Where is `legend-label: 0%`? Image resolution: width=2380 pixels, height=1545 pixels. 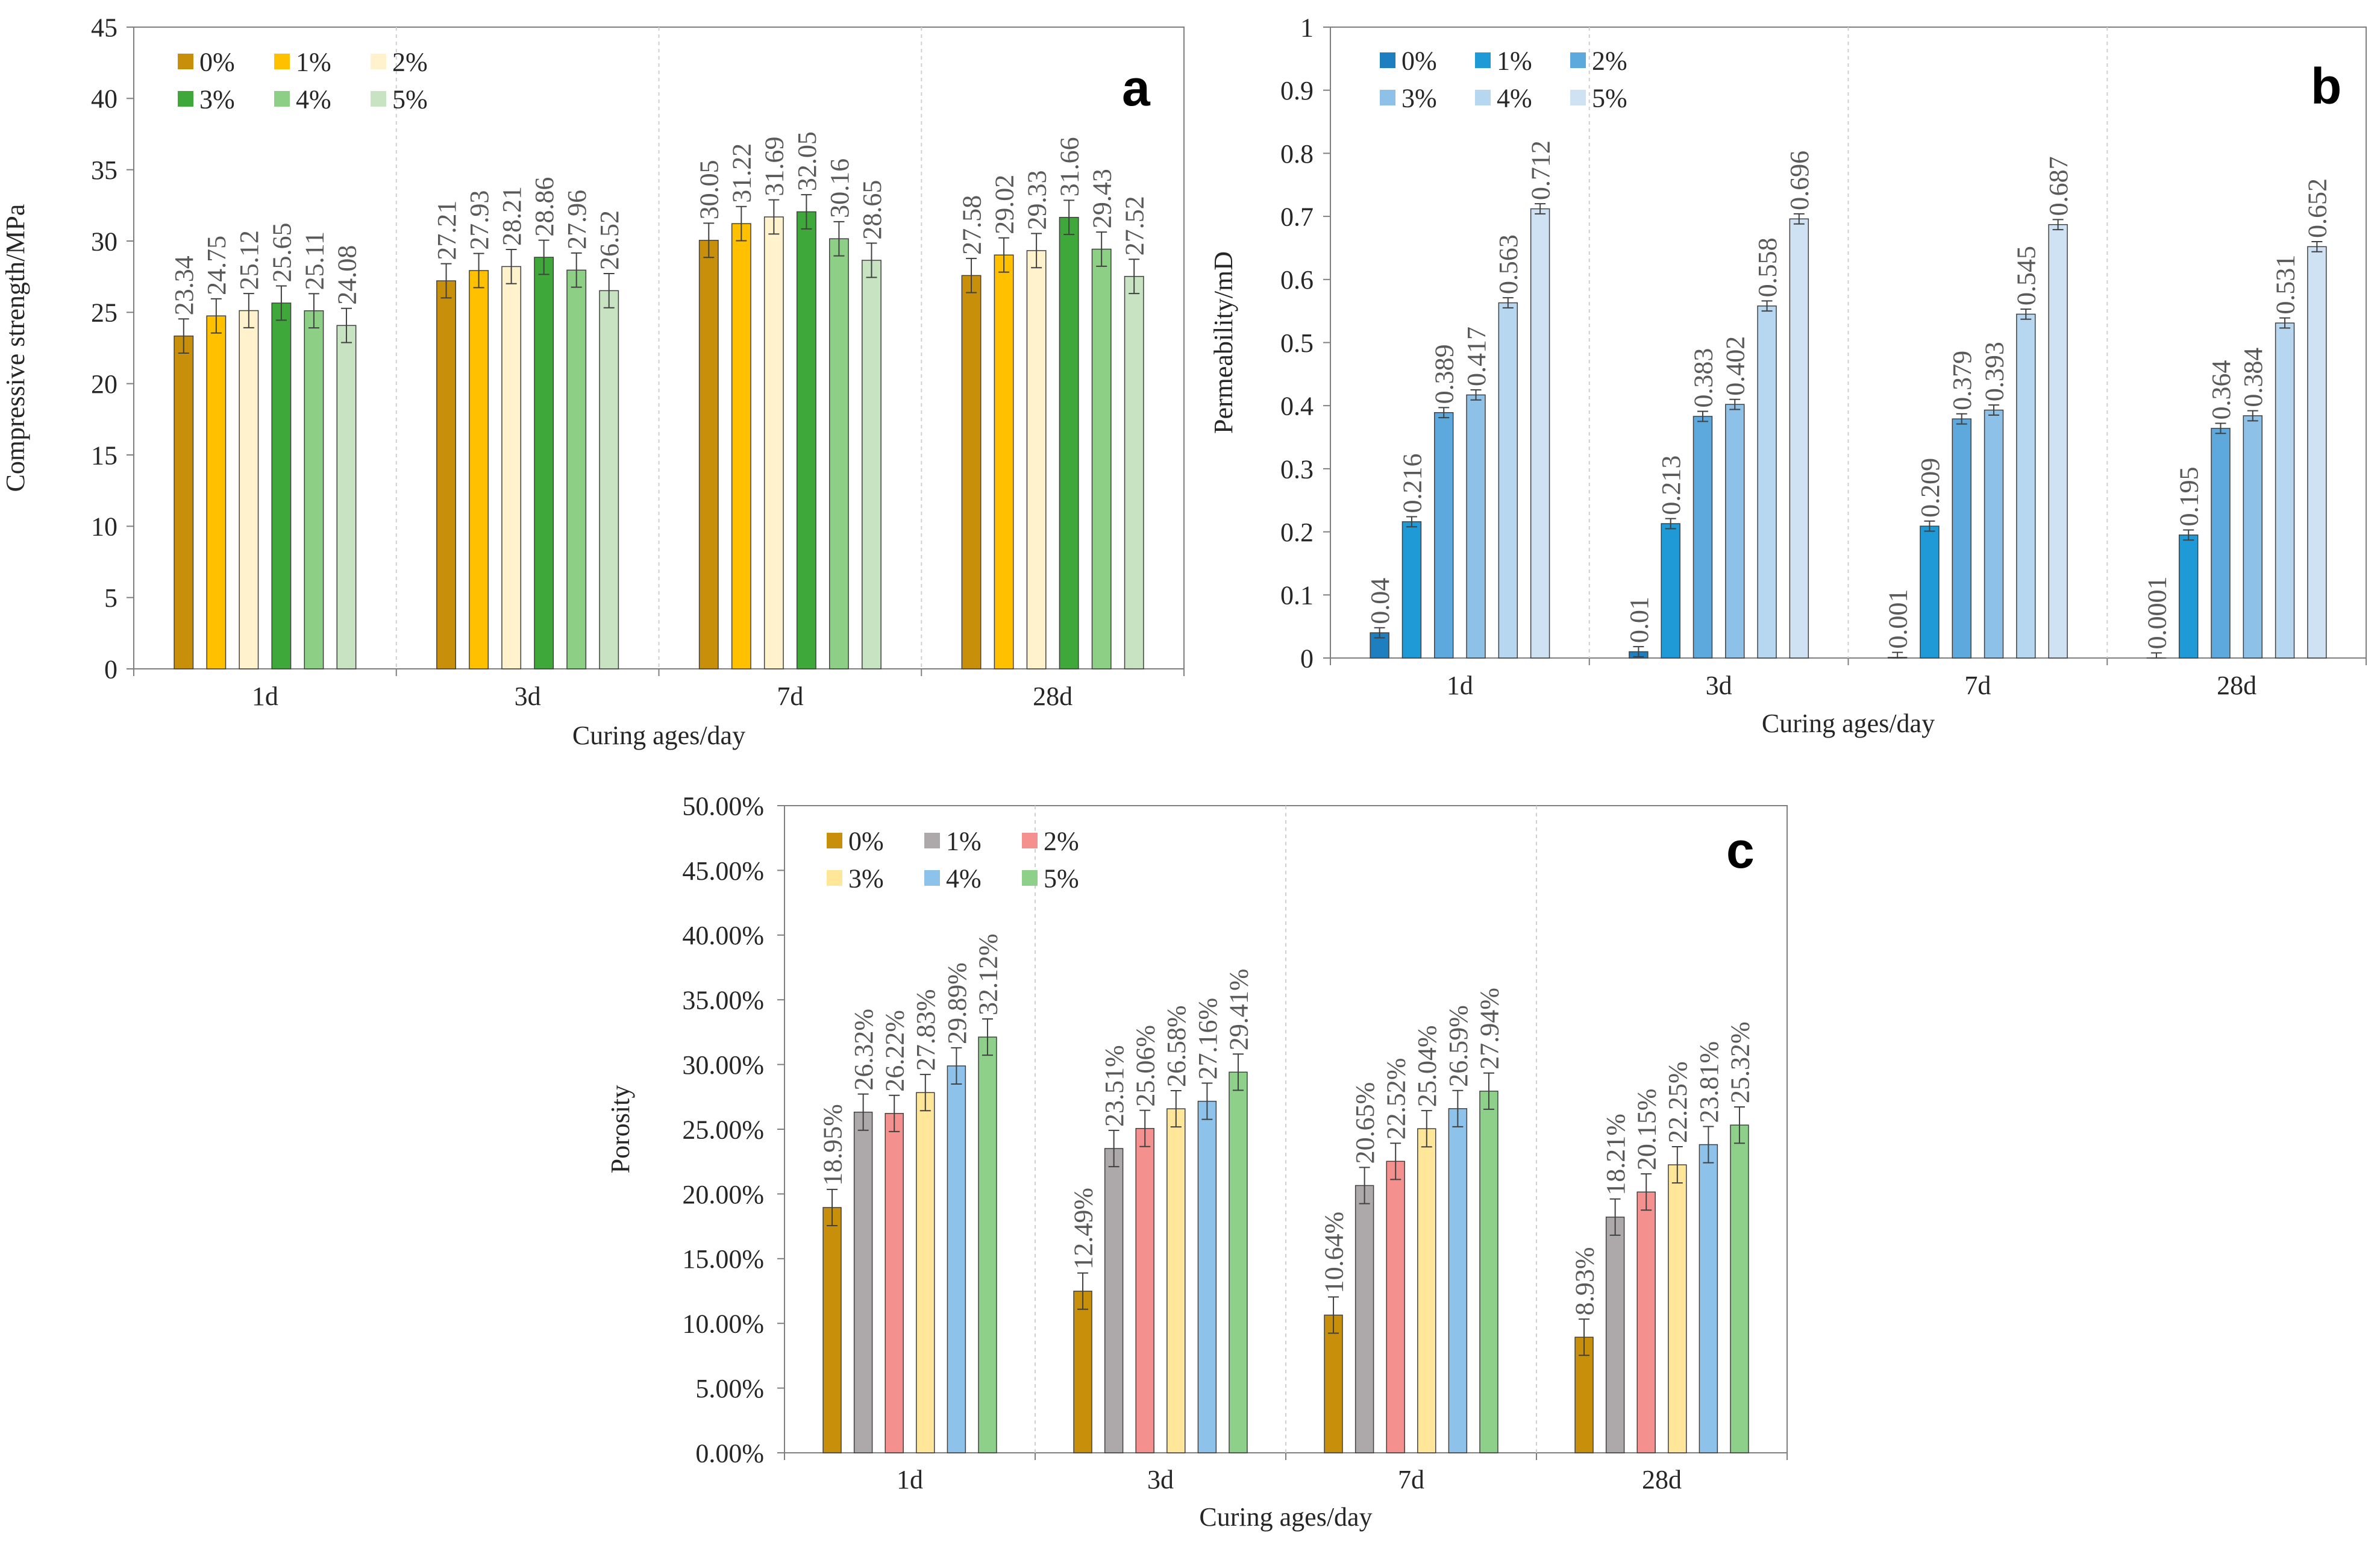
legend-label: 0% is located at coordinates (217, 62).